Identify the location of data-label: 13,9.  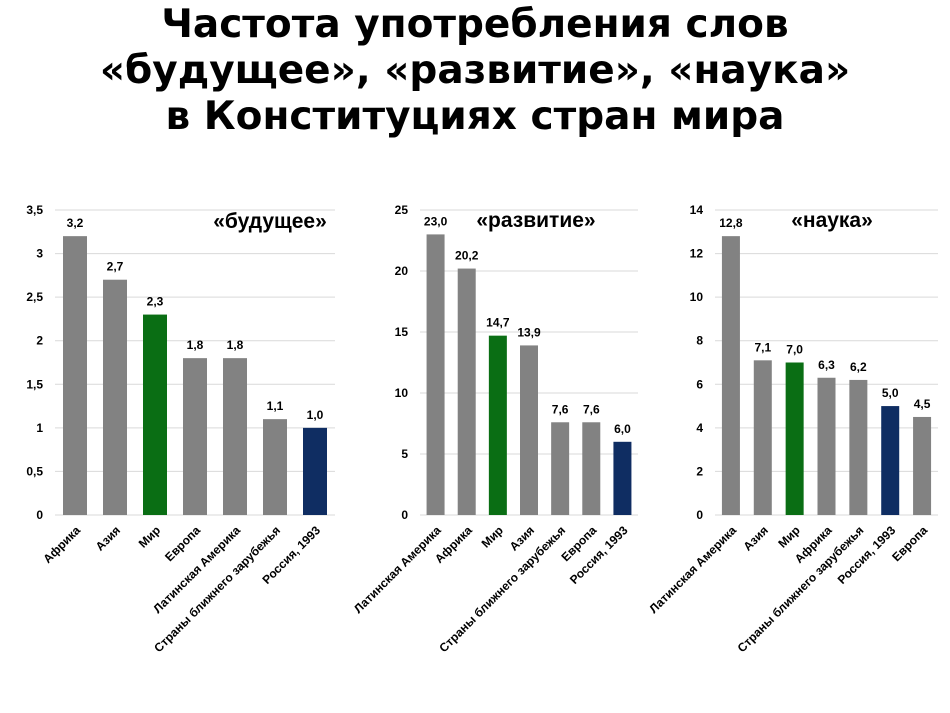
(529, 332).